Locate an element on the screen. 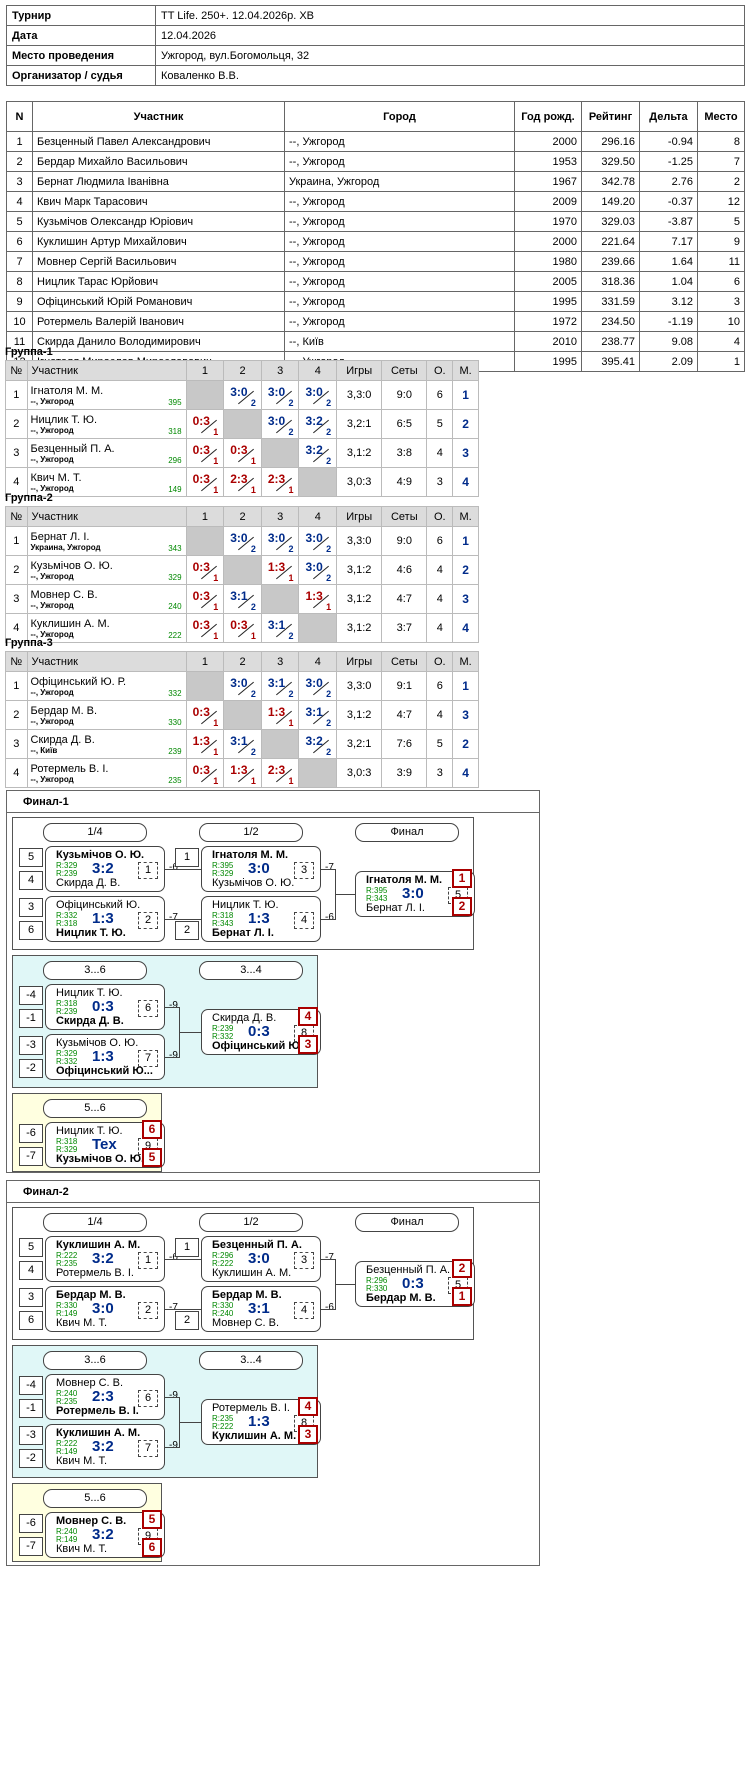 This screenshot has width=750, height=1772. group-place: 4 is located at coordinates (465, 773).